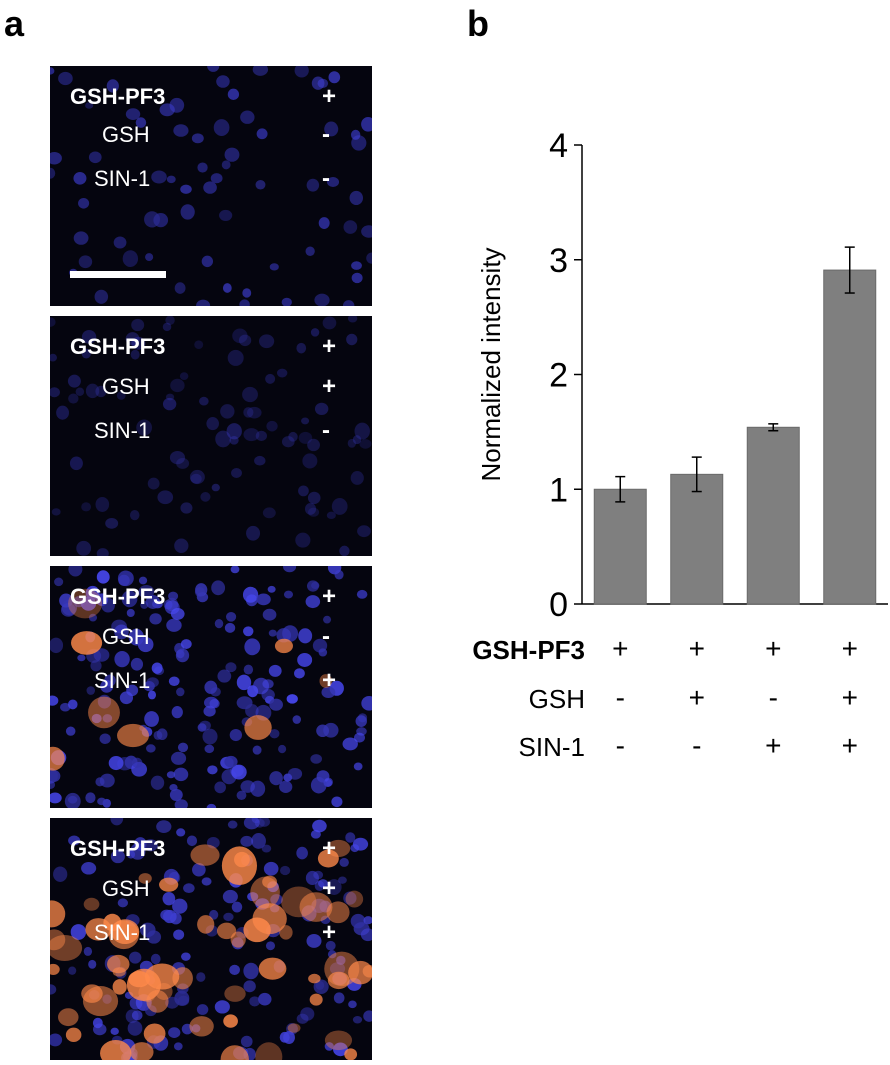  What do you see at coordinates (329, 932) in the screenshot?
I see `micrograph-sign-sin1: +` at bounding box center [329, 932].